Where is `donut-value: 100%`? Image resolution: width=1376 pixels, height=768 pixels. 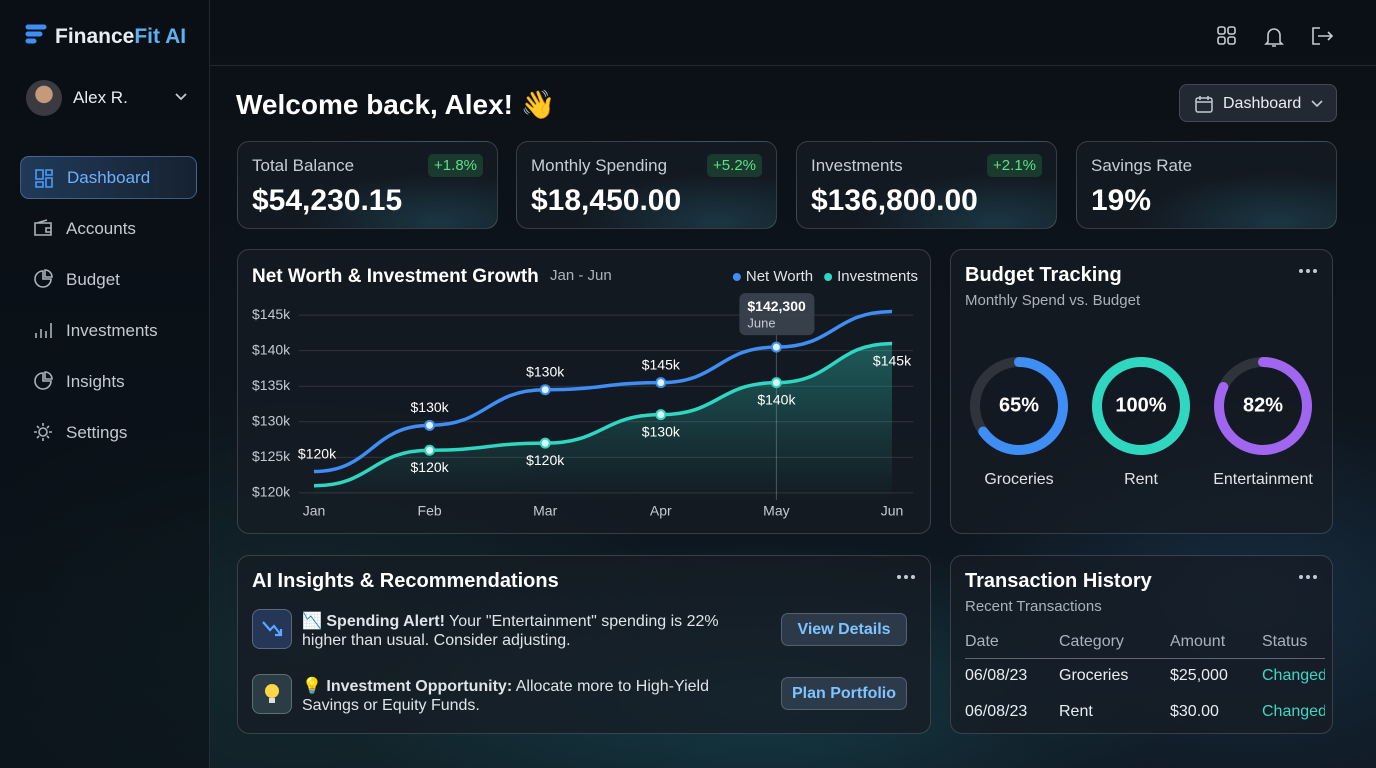
donut-value: 100% is located at coordinates (1140, 405).